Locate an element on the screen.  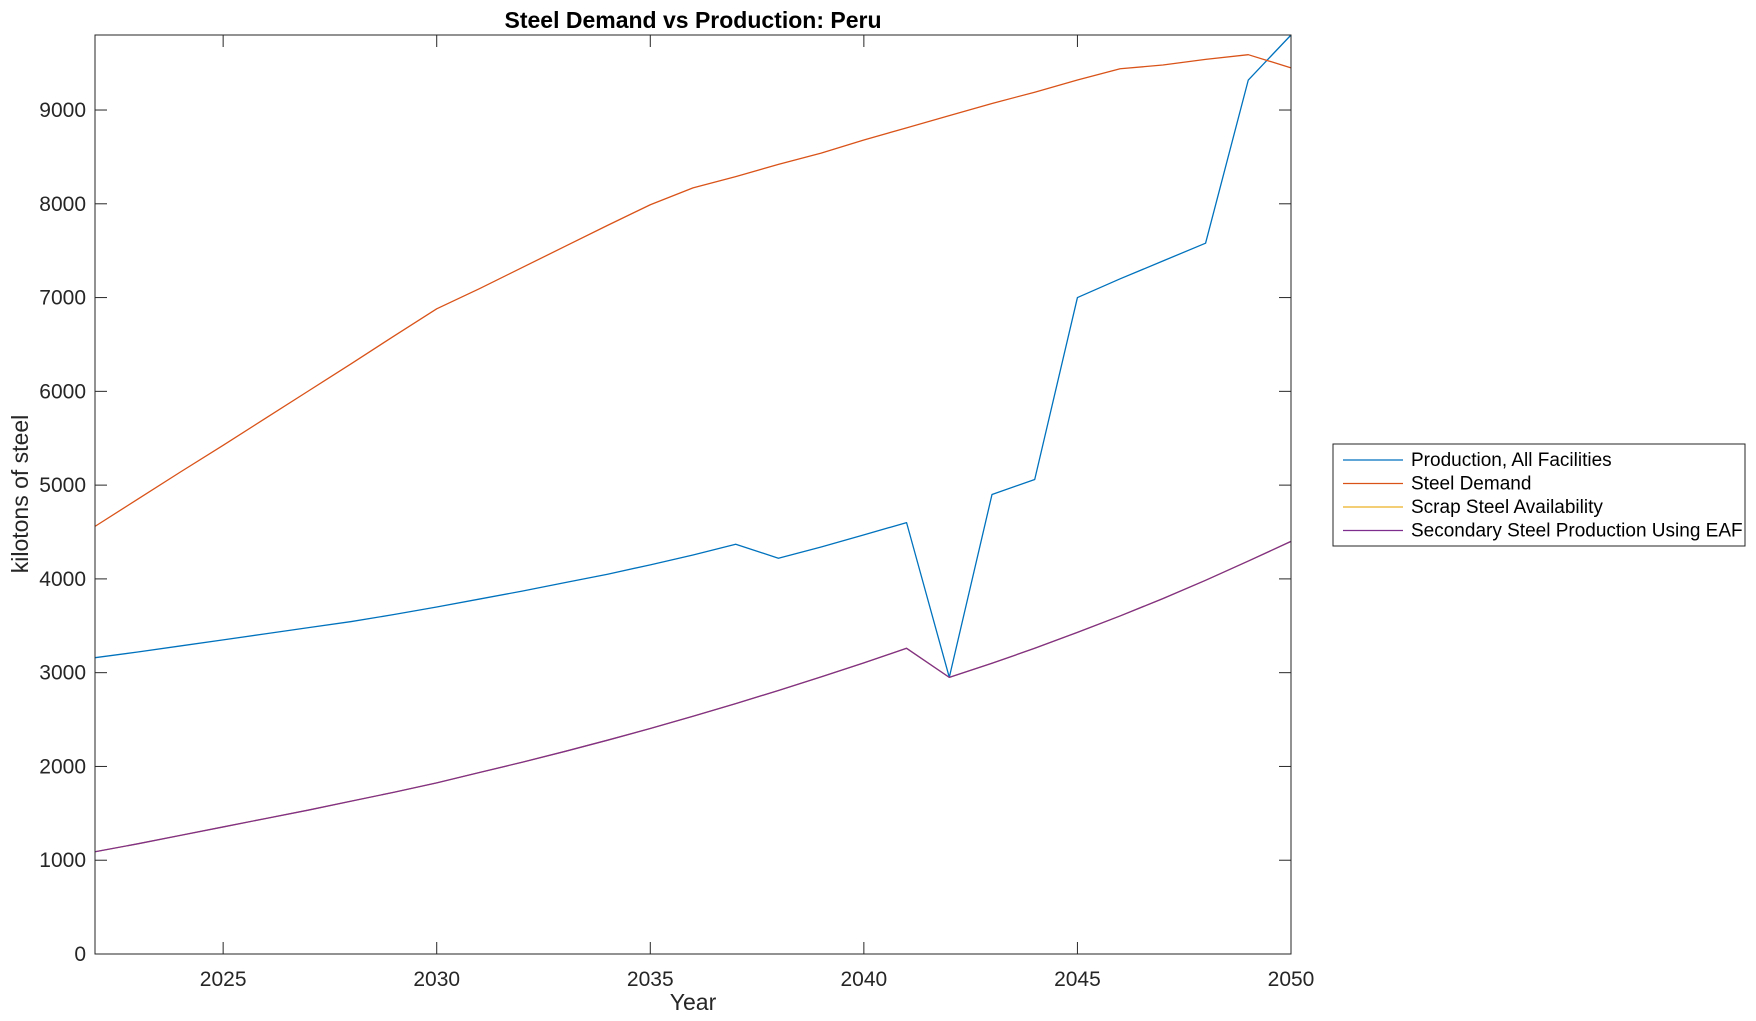
y-tick-label: 1000 is located at coordinates (62, 860).